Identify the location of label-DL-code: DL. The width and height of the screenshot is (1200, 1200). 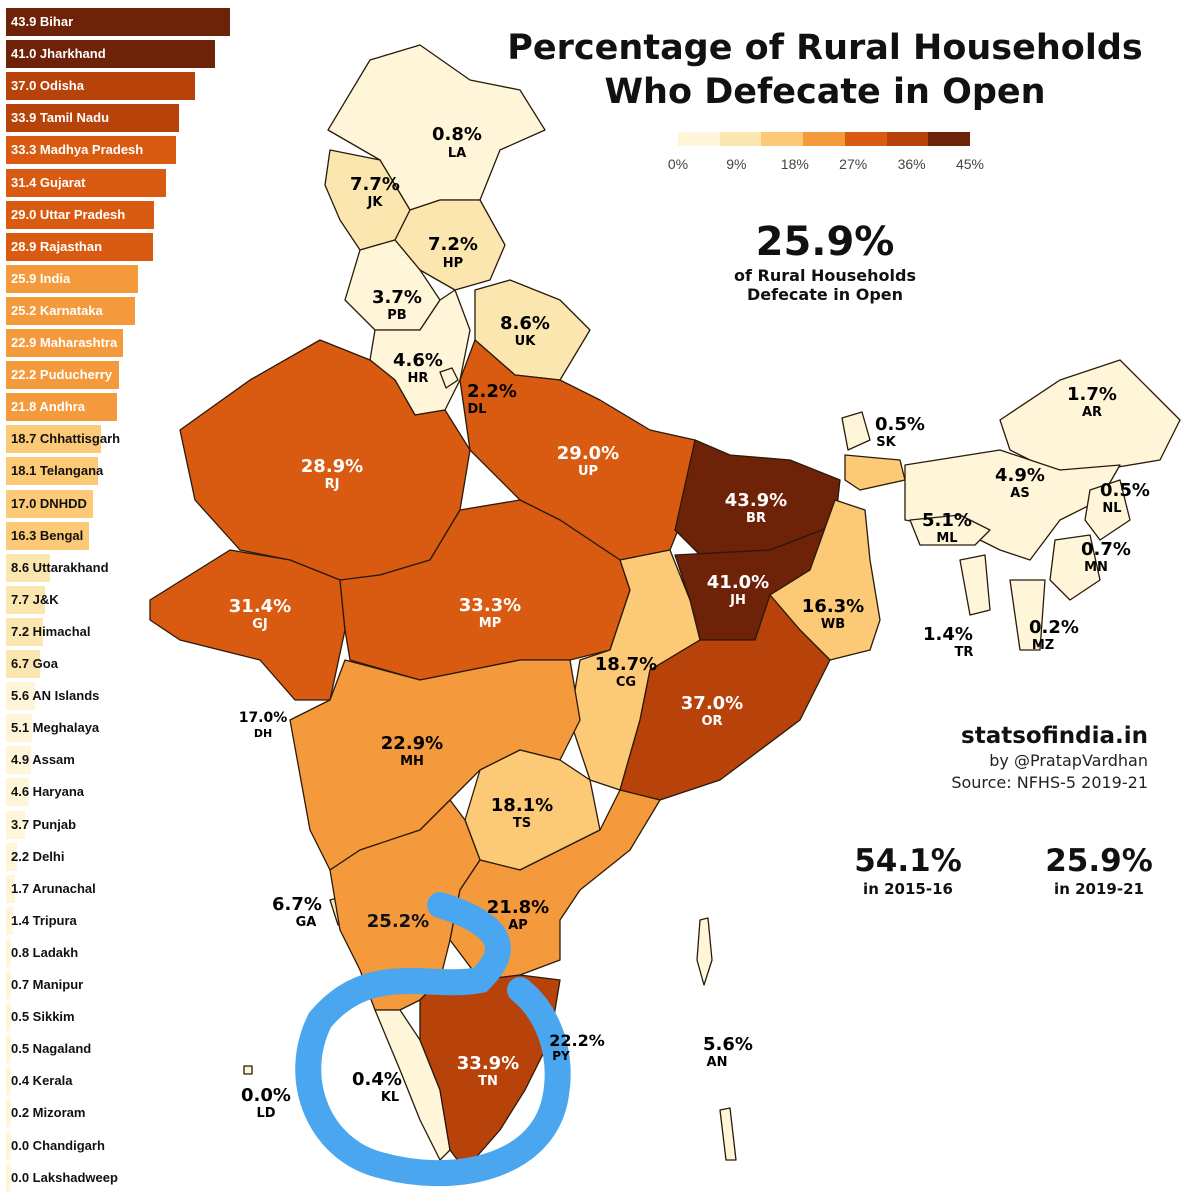
(476, 409).